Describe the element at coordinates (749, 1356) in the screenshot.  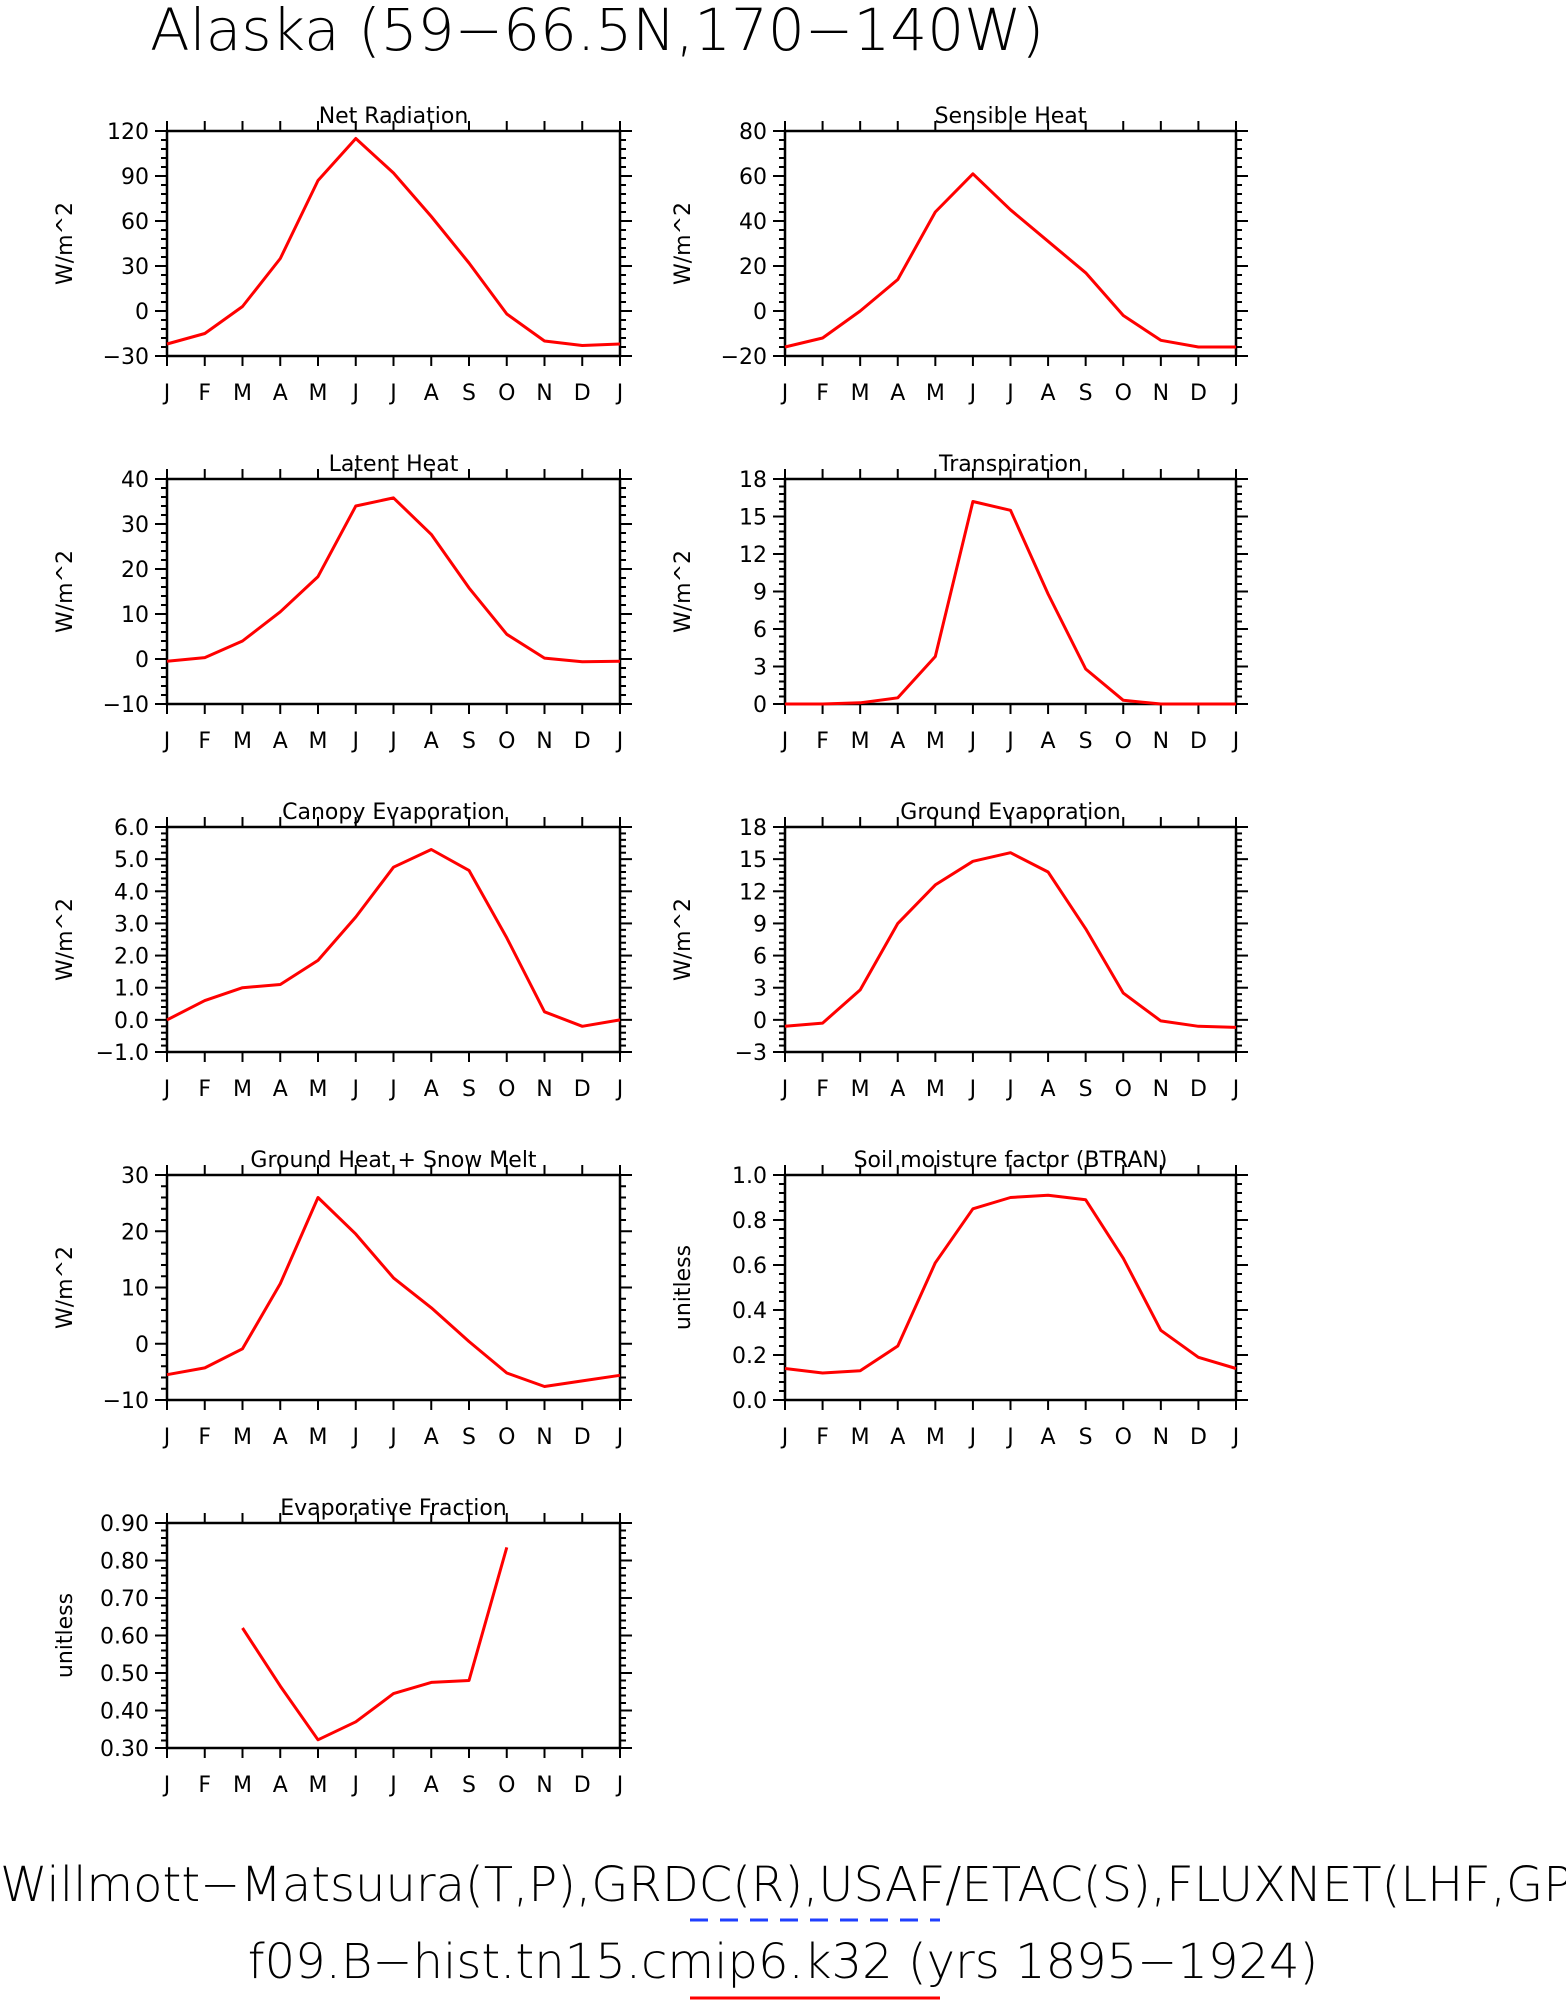
I see `y-tick-label: 0.2` at that location.